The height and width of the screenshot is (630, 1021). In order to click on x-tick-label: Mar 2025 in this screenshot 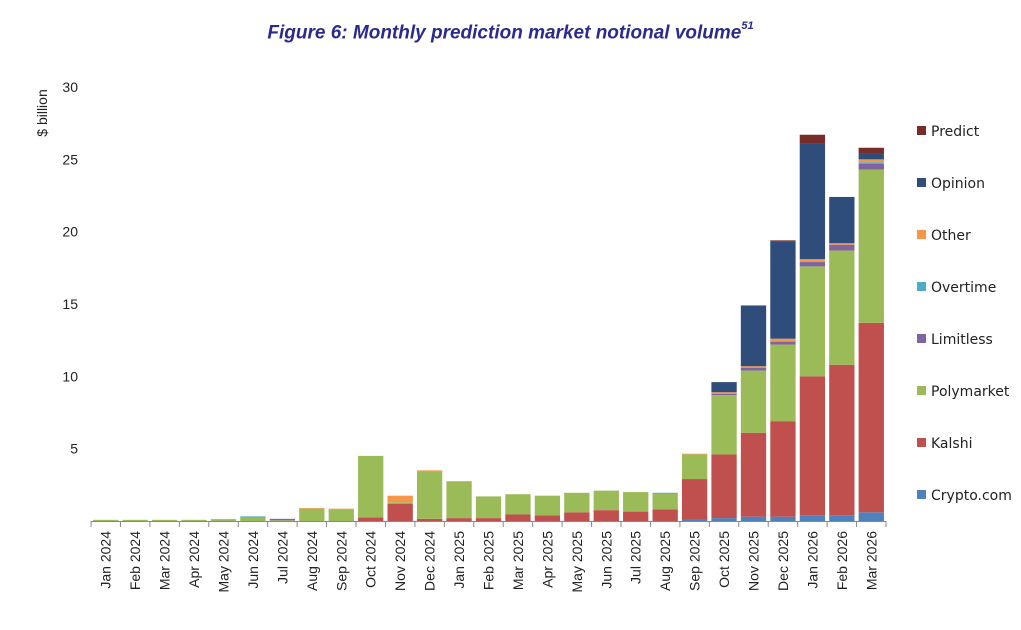, I will do `click(518, 560)`.